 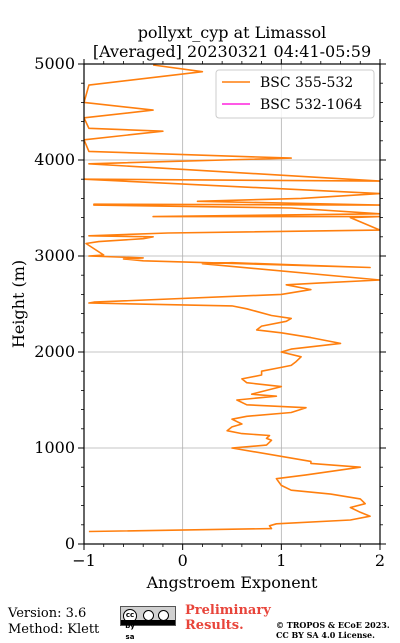 What do you see at coordinates (54, 351) in the screenshot?
I see `y-tick-label: 2000` at bounding box center [54, 351].